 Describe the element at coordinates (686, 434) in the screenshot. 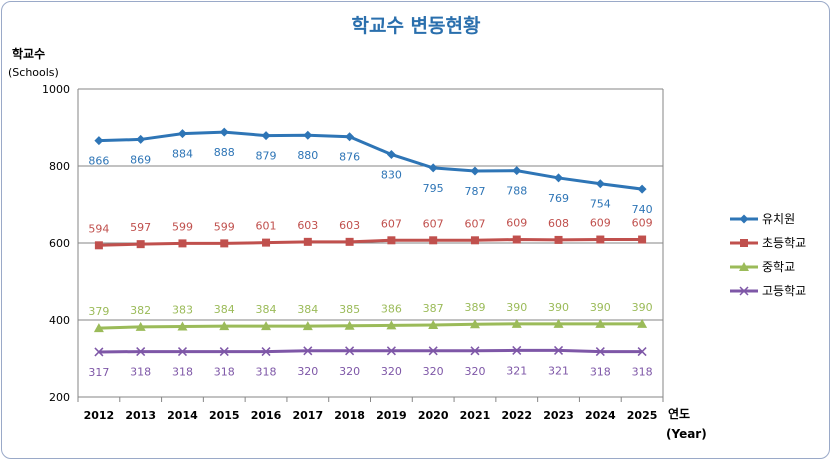

I see `x-axis-sublabel: (Year)` at that location.